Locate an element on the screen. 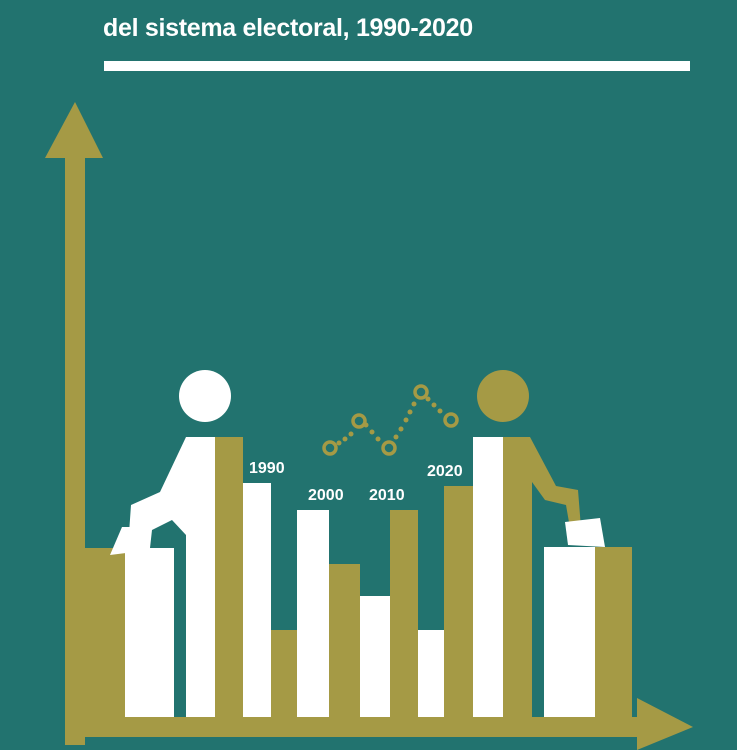  y-axis-arrowhead is located at coordinates (74, 130).